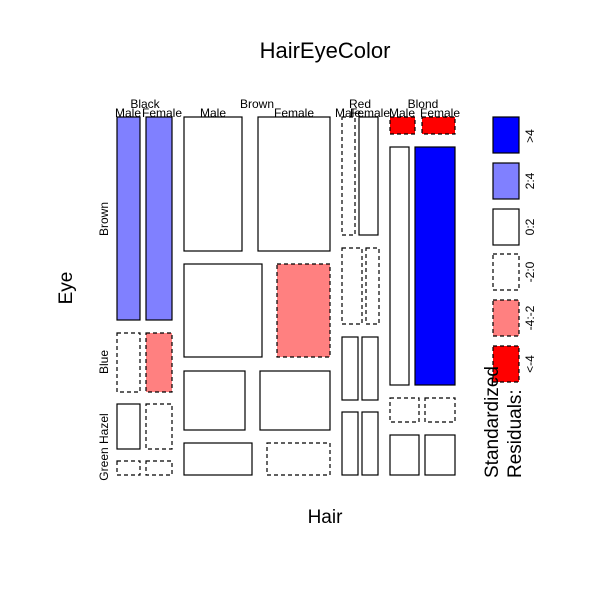 This screenshot has height=600, width=600. Describe the element at coordinates (399, 266) in the screenshot. I see `mosaic-tile-blond-male-blue` at that location.